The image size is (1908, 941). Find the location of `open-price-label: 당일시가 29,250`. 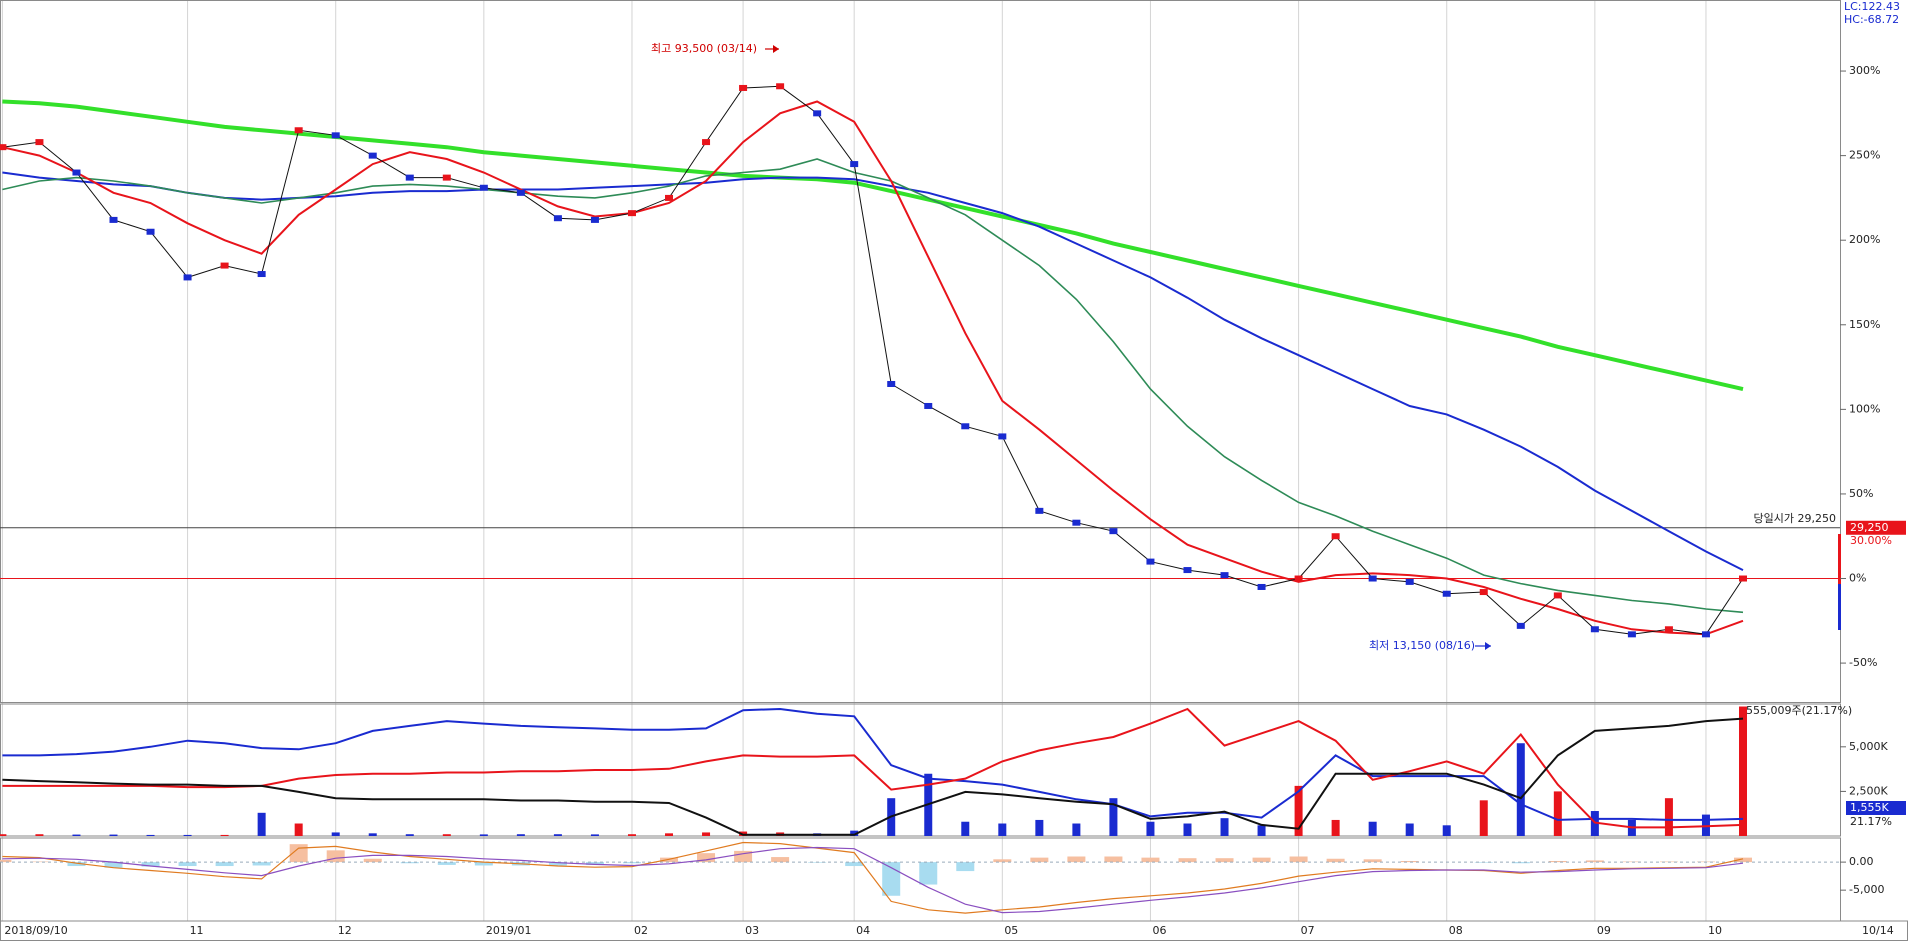

open-price-label: 당일시가 29,250 is located at coordinates (1795, 518).